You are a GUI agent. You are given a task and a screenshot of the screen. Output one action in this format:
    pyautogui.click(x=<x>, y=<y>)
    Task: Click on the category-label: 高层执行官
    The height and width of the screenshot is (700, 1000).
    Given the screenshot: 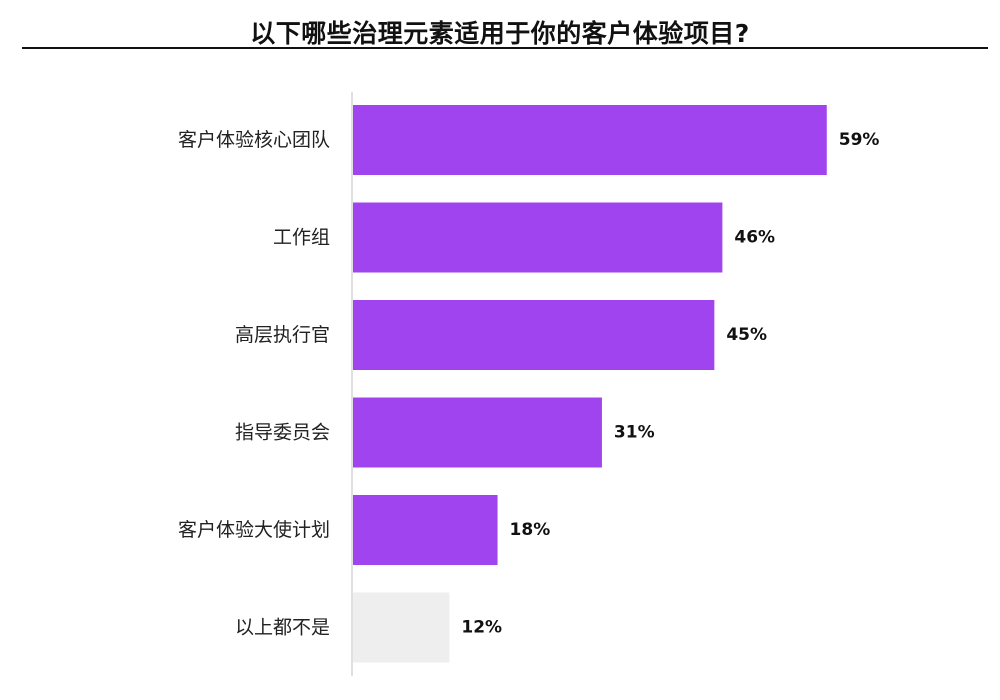 What is the action you would take?
    pyautogui.click(x=282, y=335)
    